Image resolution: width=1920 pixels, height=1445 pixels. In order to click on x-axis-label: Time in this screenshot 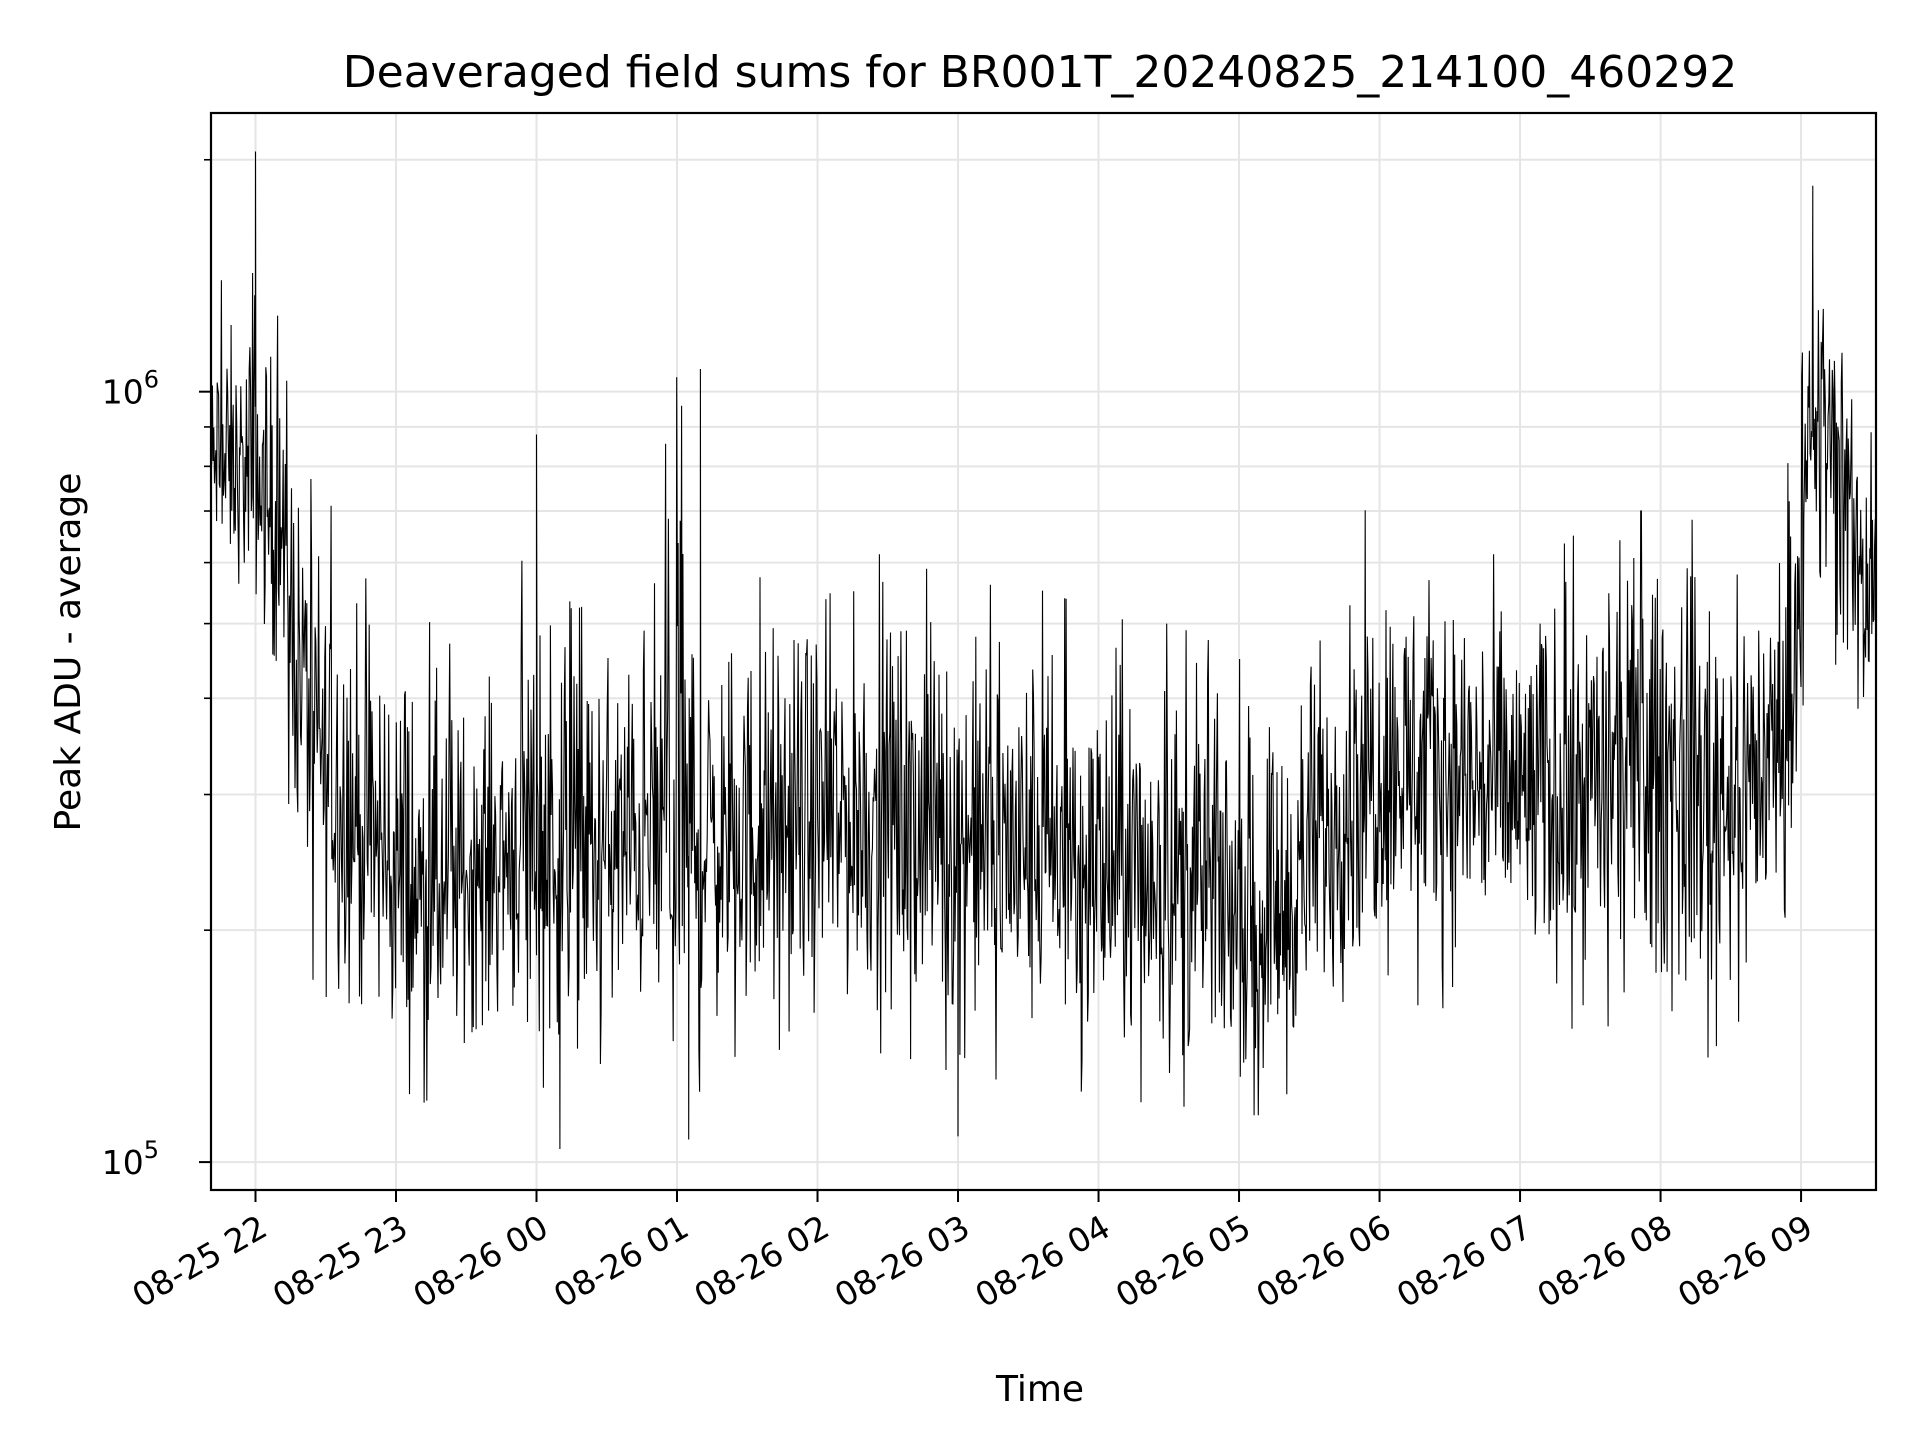, I will do `click(1039, 1389)`.